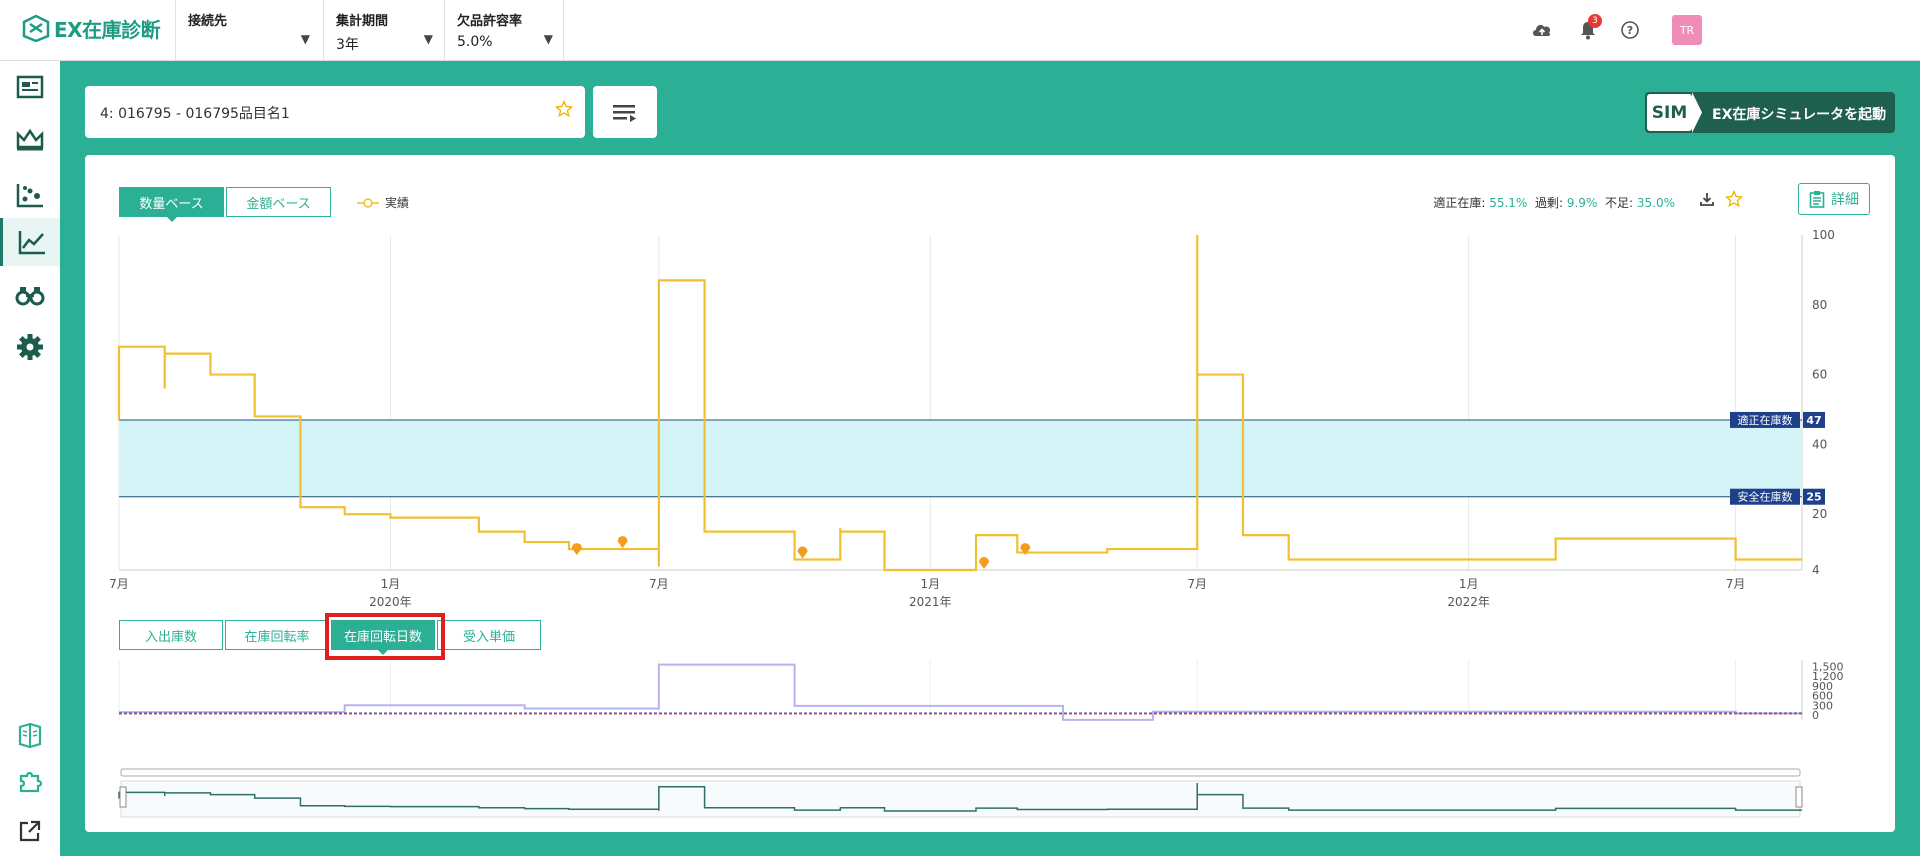  Describe the element at coordinates (960, 458) in the screenshot. I see `appropriate-stock-band` at that location.